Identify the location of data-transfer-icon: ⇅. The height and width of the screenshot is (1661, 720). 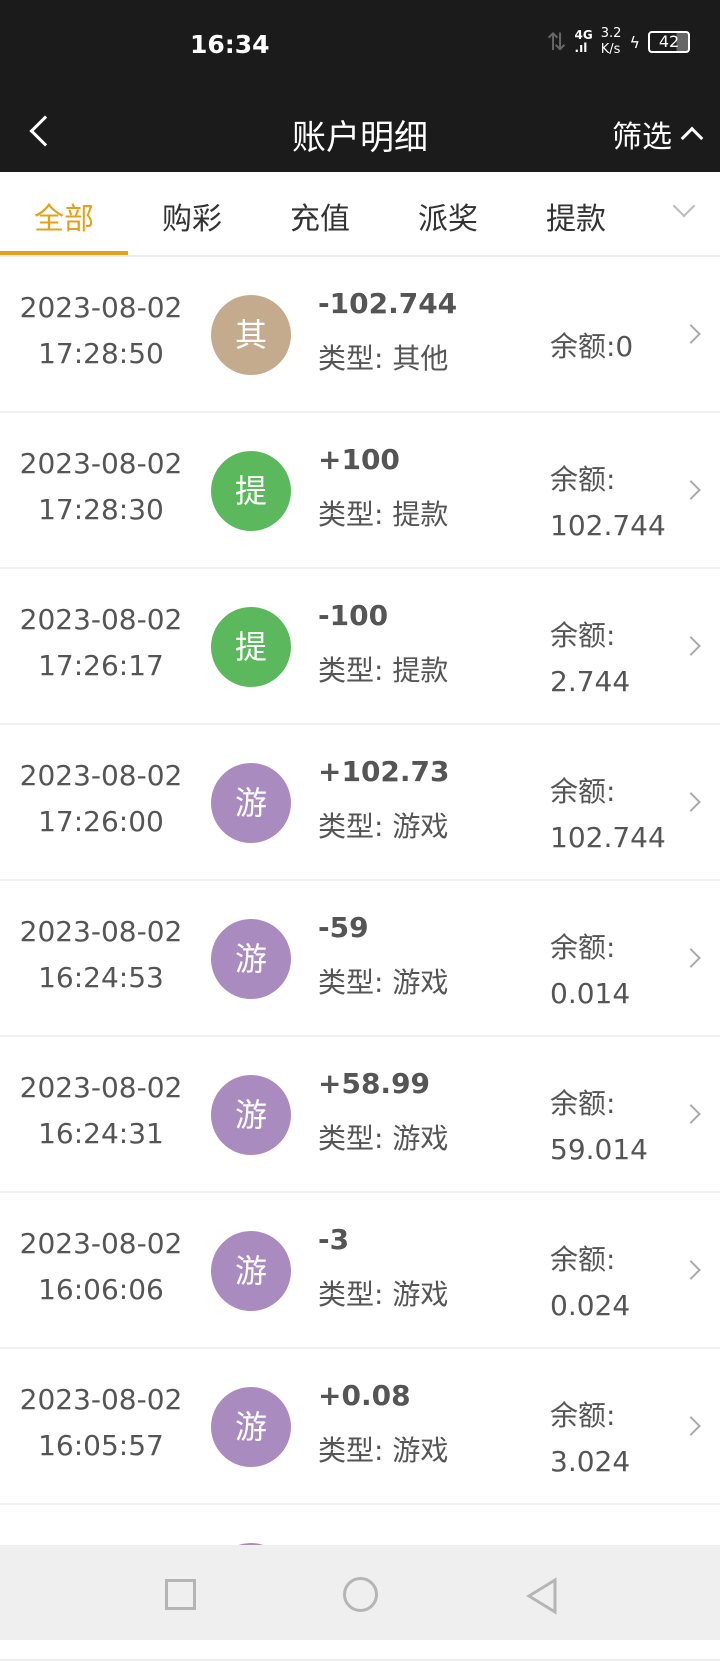
(556, 42).